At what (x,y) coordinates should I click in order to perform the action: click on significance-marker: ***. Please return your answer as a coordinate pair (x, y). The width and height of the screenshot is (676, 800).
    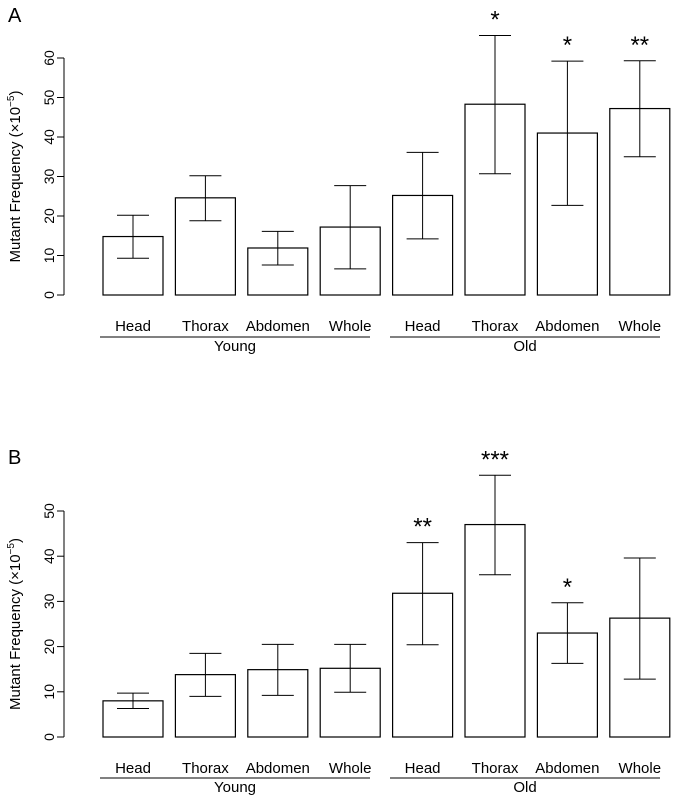
    Looking at the image, I should click on (495, 459).